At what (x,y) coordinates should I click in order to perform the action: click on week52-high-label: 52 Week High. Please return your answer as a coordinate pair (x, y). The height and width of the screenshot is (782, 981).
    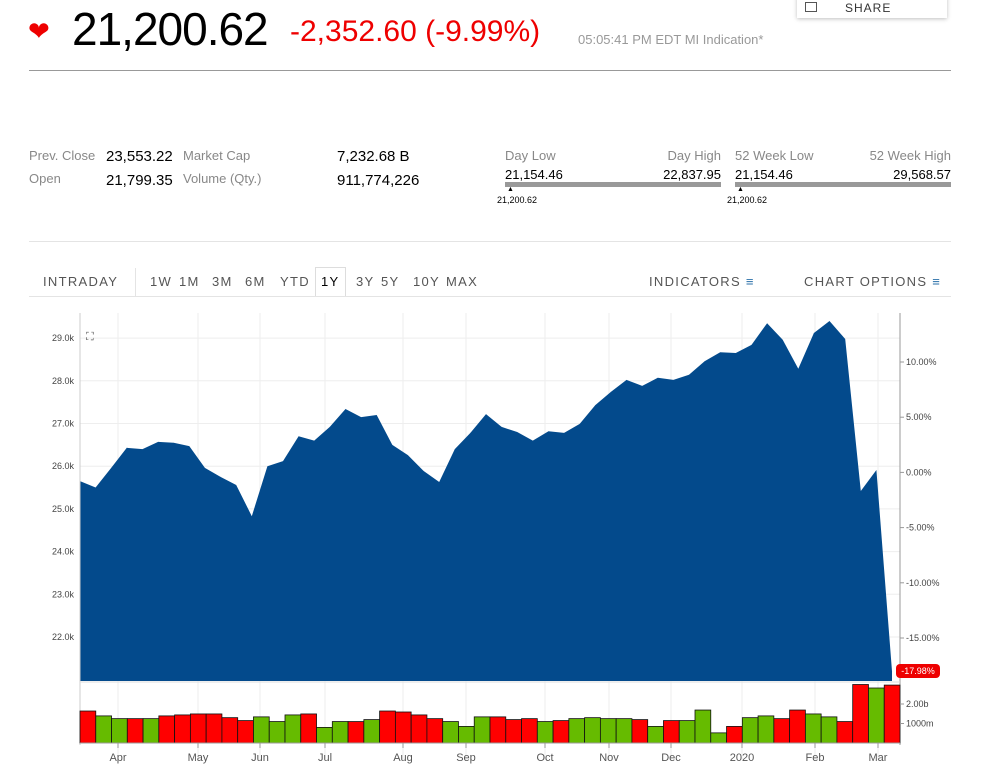
    Looking at the image, I should click on (910, 155).